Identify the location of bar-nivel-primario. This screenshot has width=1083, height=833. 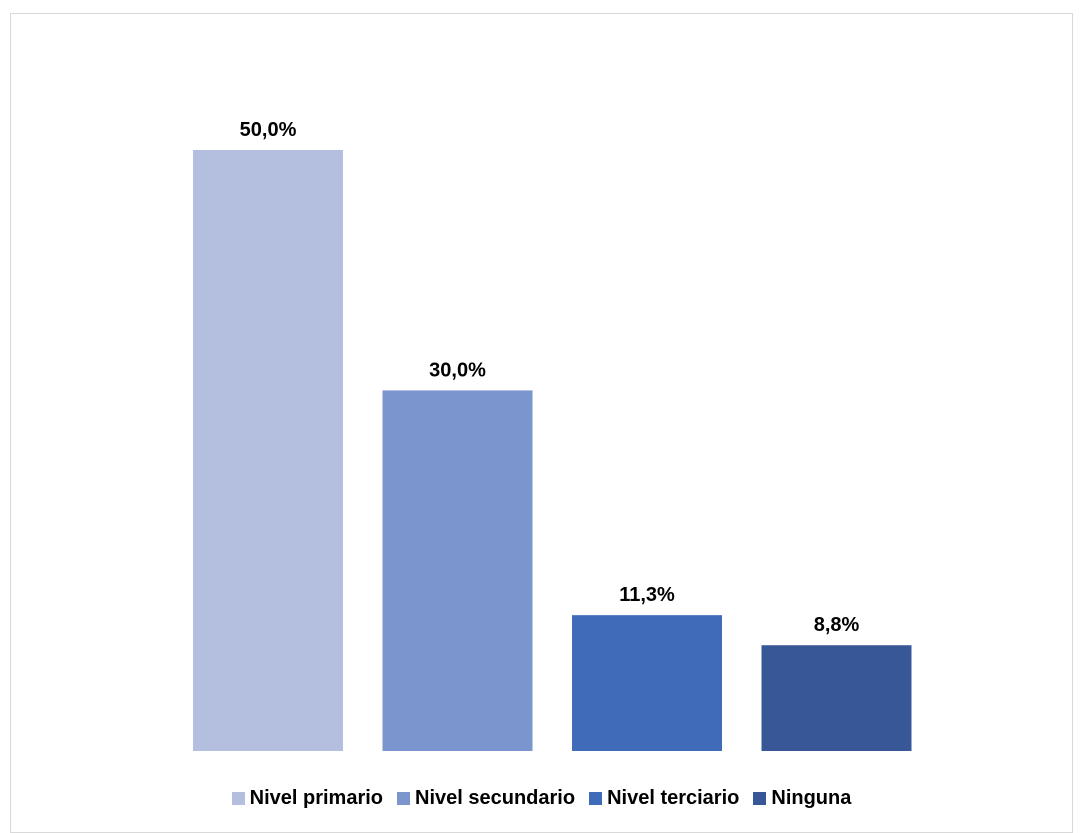
(268, 450).